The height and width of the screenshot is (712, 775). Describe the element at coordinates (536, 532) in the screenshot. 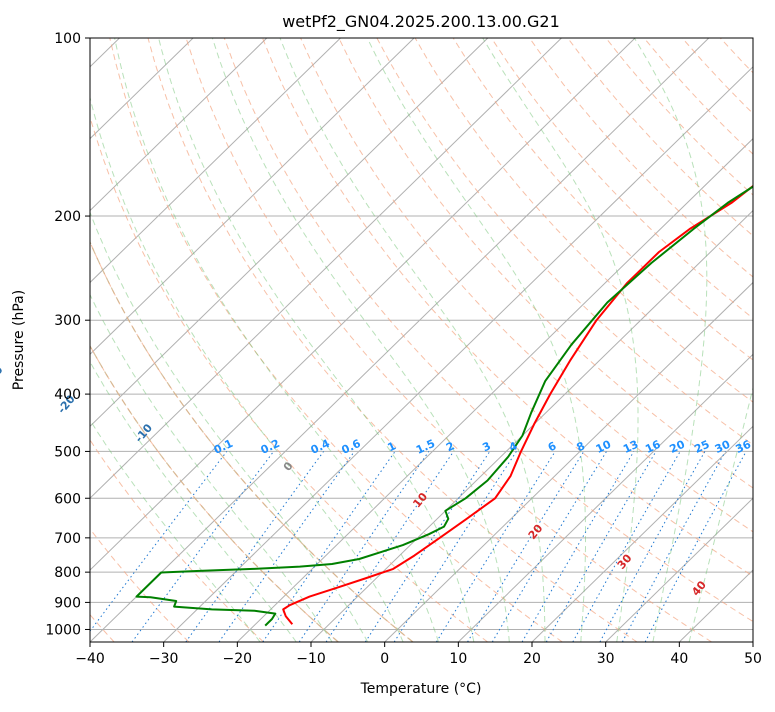

I see `moist-adiabat-label: 20` at that location.